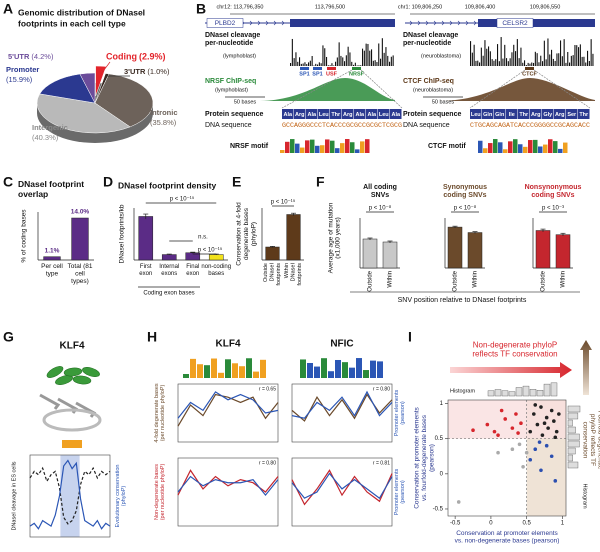  I want to click on x-tick-label: -0.5, so click(455, 524).